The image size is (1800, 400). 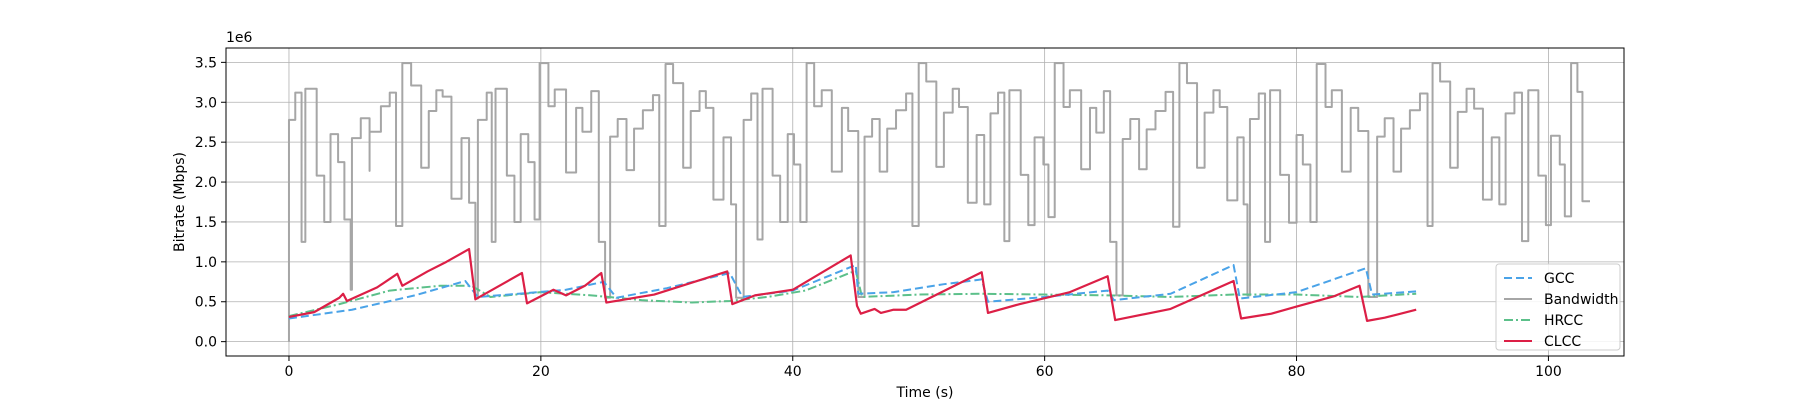 What do you see at coordinates (1562, 342) in the screenshot?
I see `legend-label-clcc: CLCC` at bounding box center [1562, 342].